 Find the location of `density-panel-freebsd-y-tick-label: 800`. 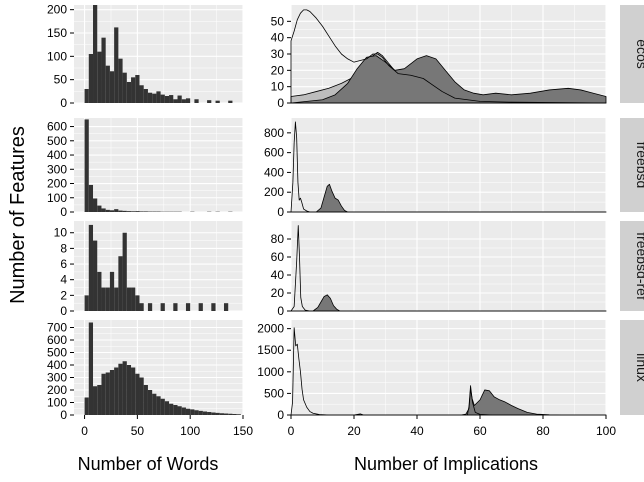

density-panel-freebsd-y-tick-label: 800 is located at coordinates (274, 133).